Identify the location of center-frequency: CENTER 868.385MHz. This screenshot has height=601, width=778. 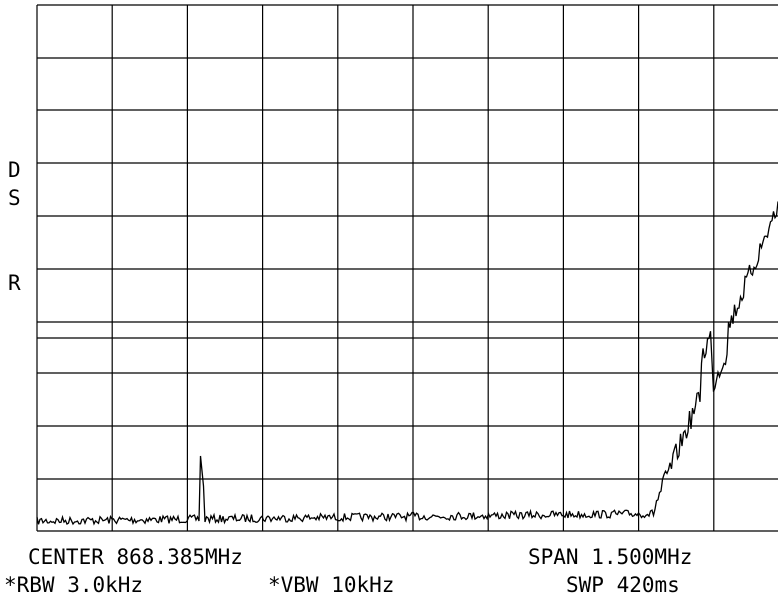
(135, 557).